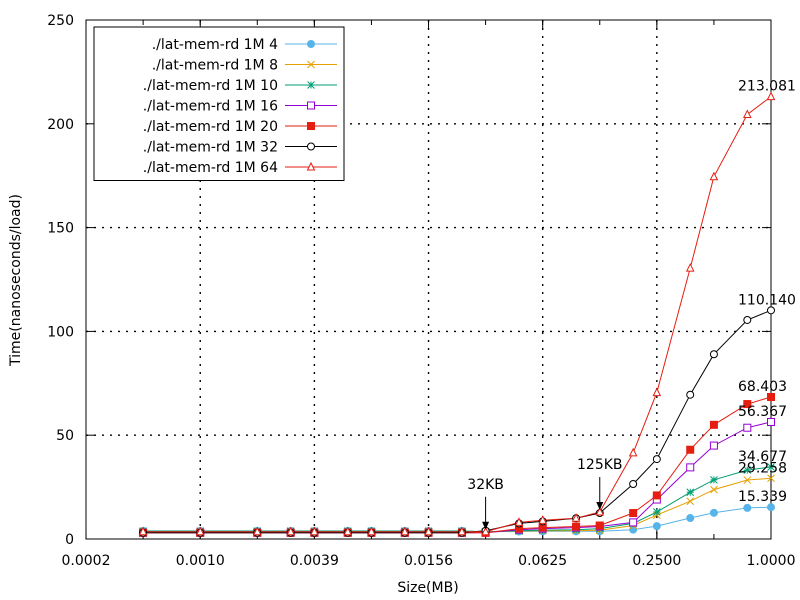  Describe the element at coordinates (210, 86) in the screenshot. I see `legend-label: ./lat-mem-rd 1M 10` at that location.